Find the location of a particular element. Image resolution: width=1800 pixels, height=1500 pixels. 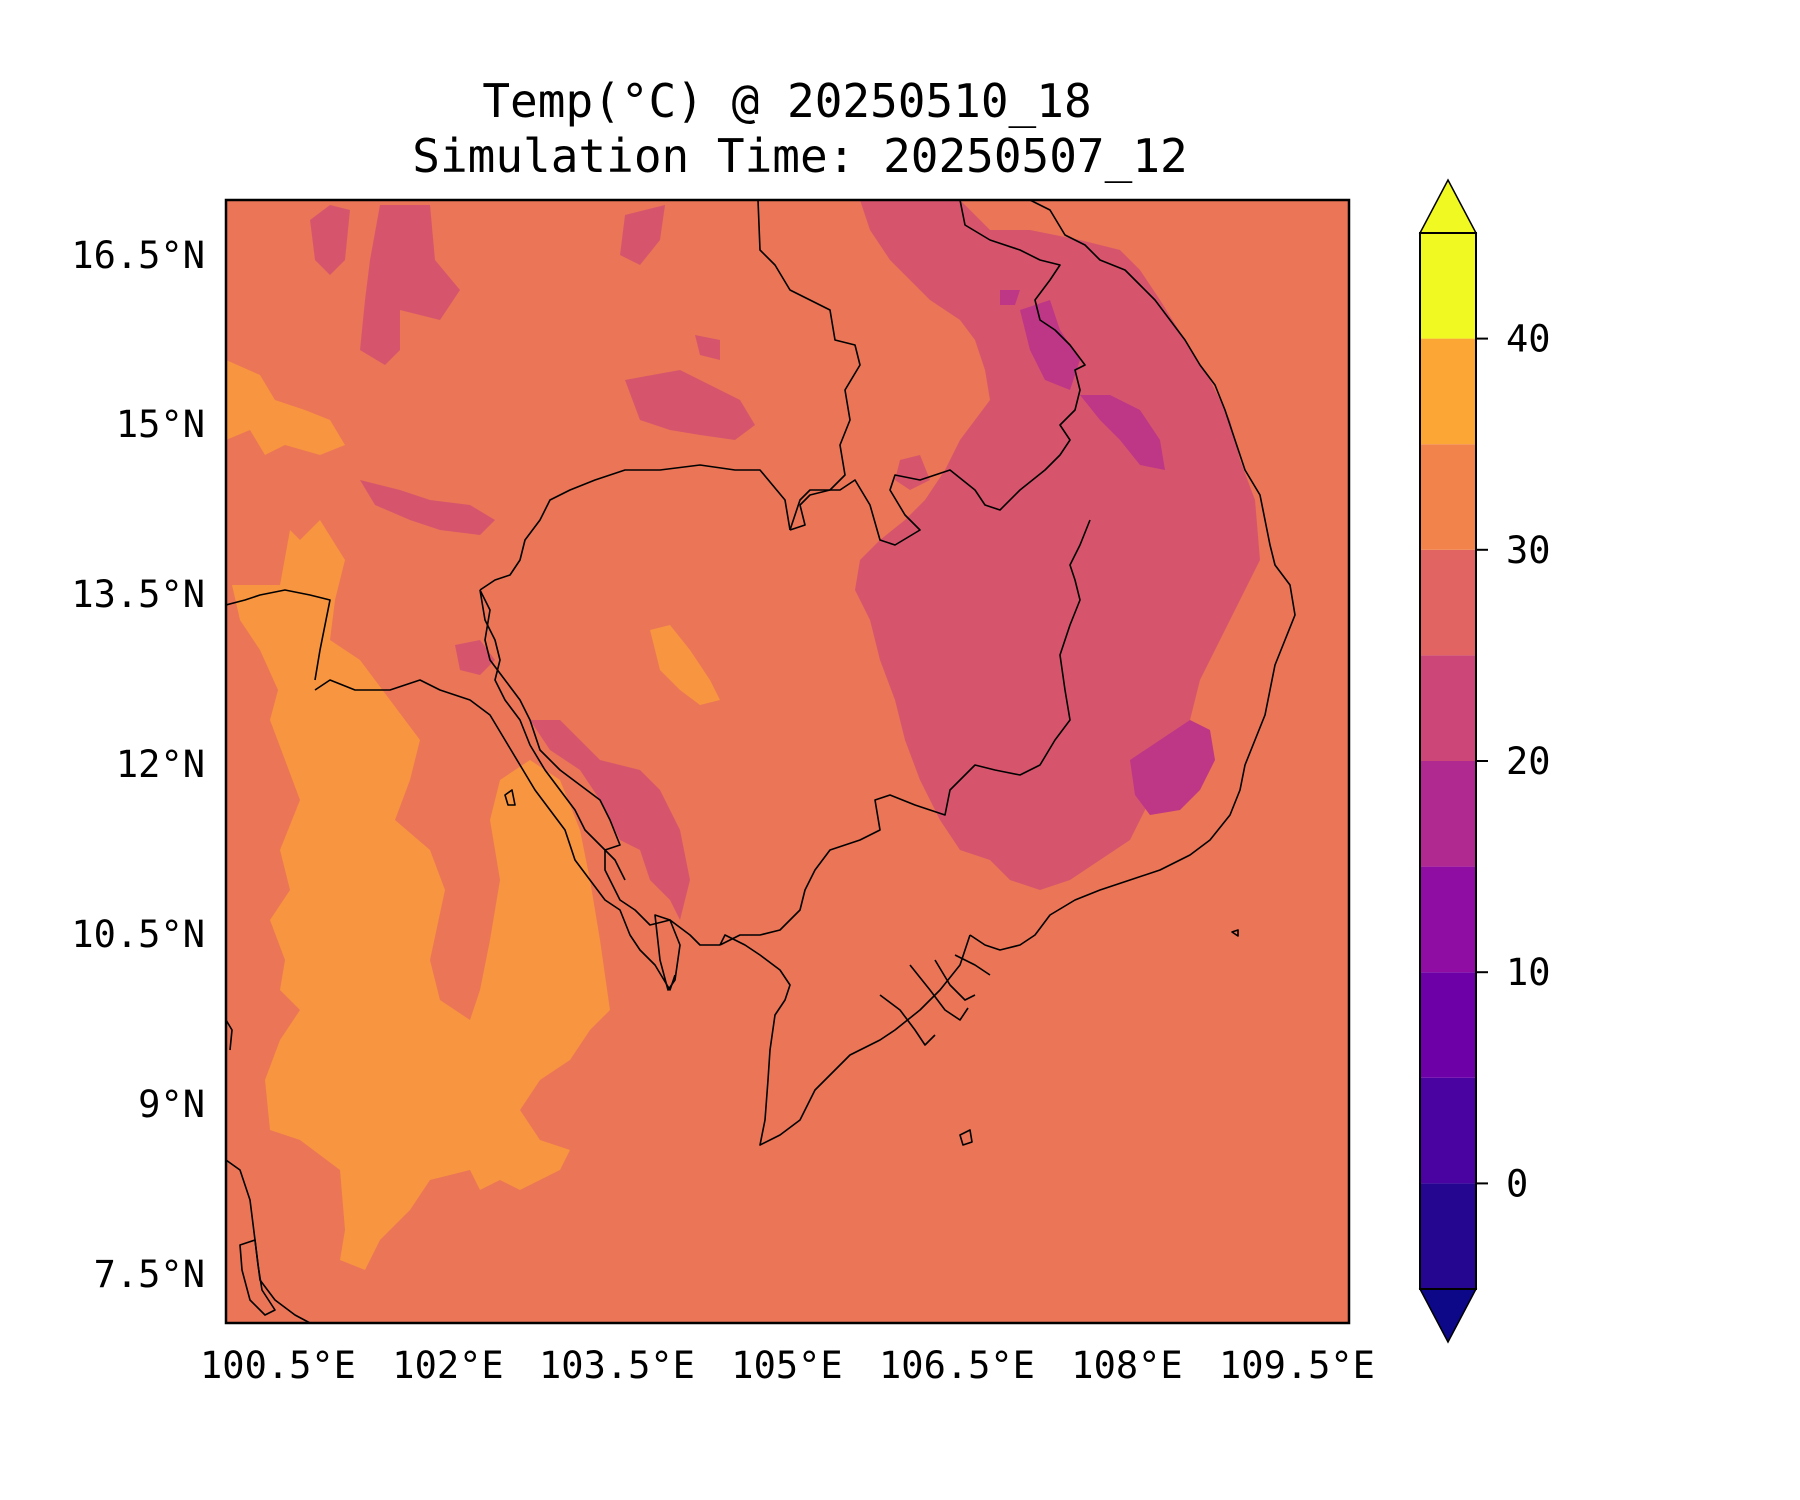

colorbar-segments is located at coordinates (1448, 761).